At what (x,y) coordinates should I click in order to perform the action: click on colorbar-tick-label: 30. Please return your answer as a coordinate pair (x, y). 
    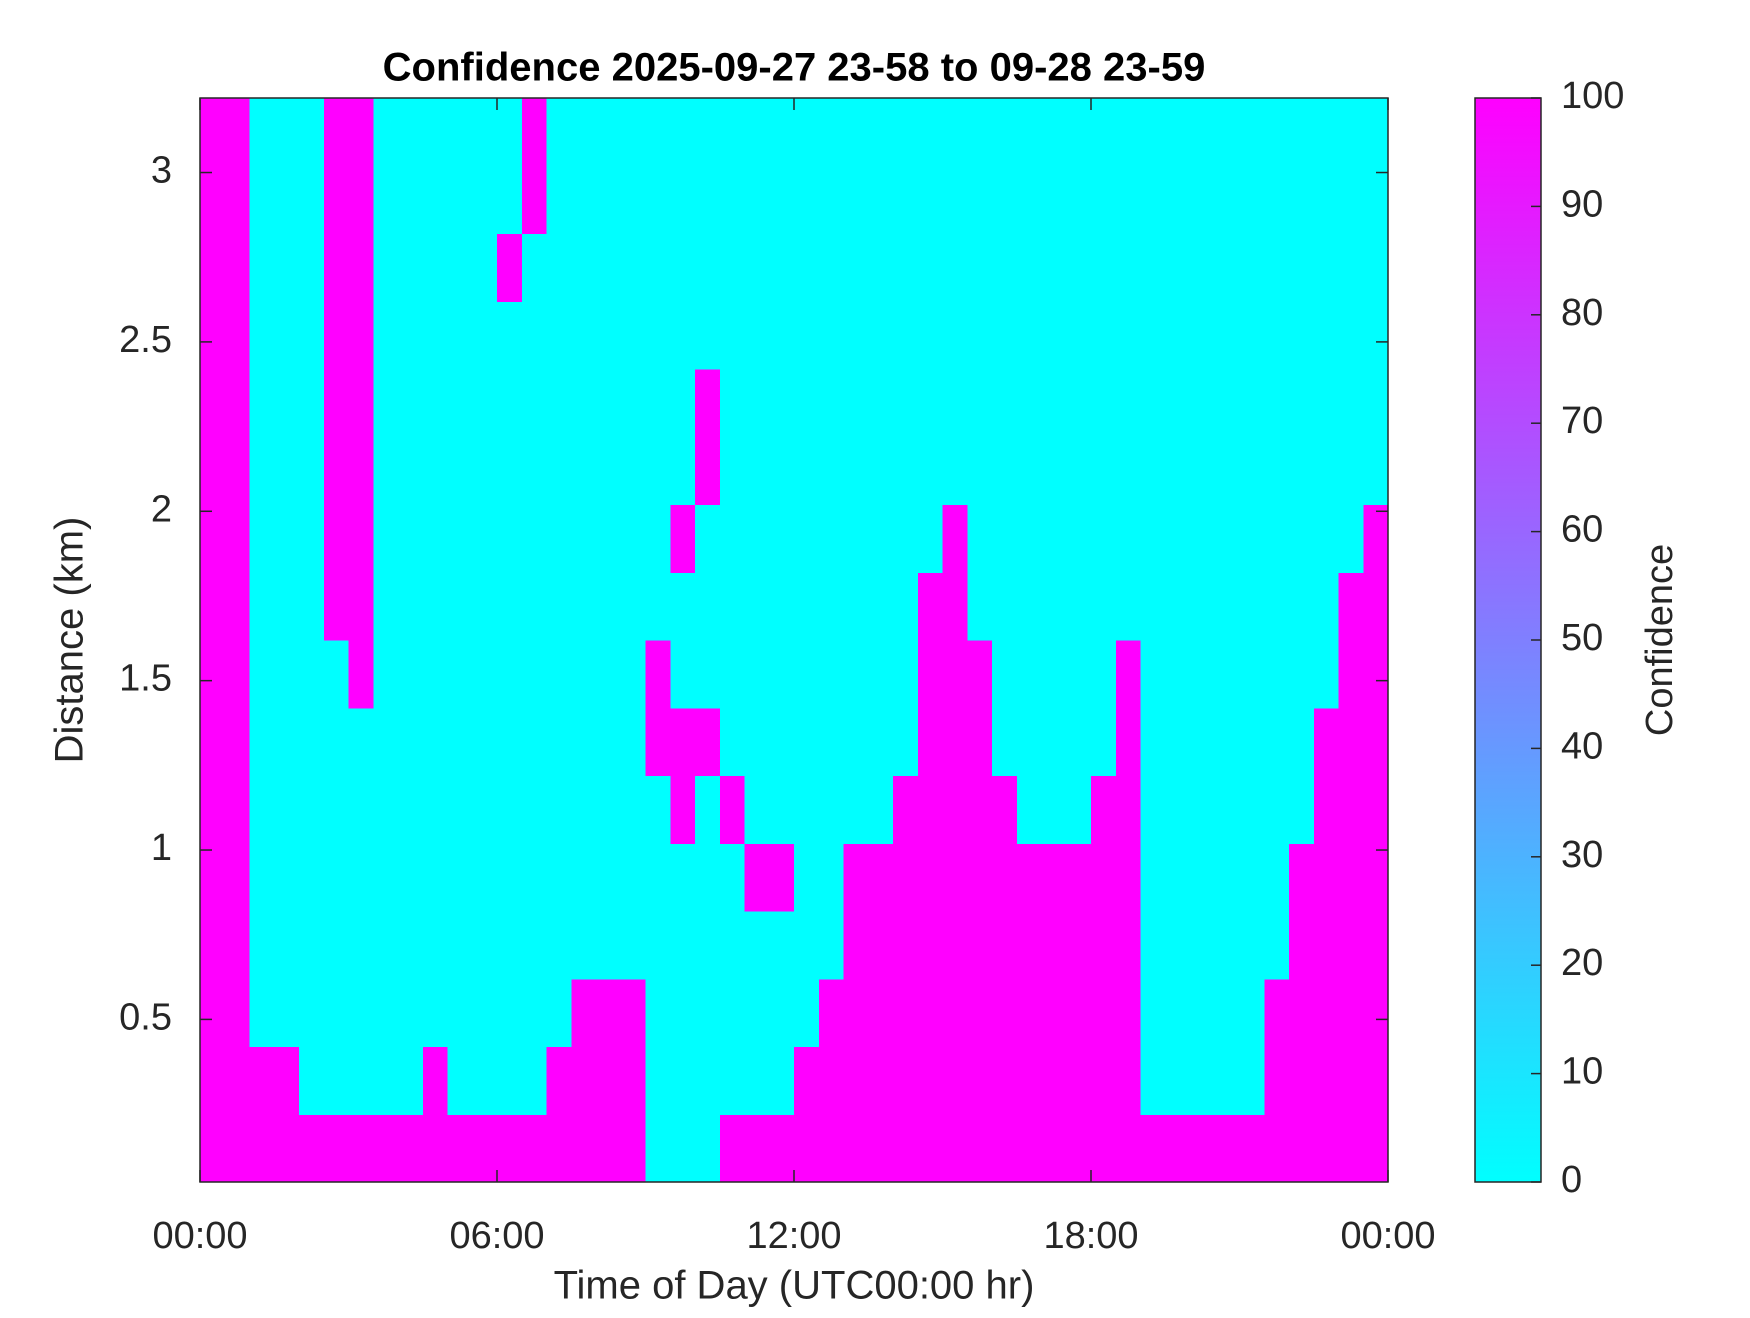
    Looking at the image, I should click on (1582, 855).